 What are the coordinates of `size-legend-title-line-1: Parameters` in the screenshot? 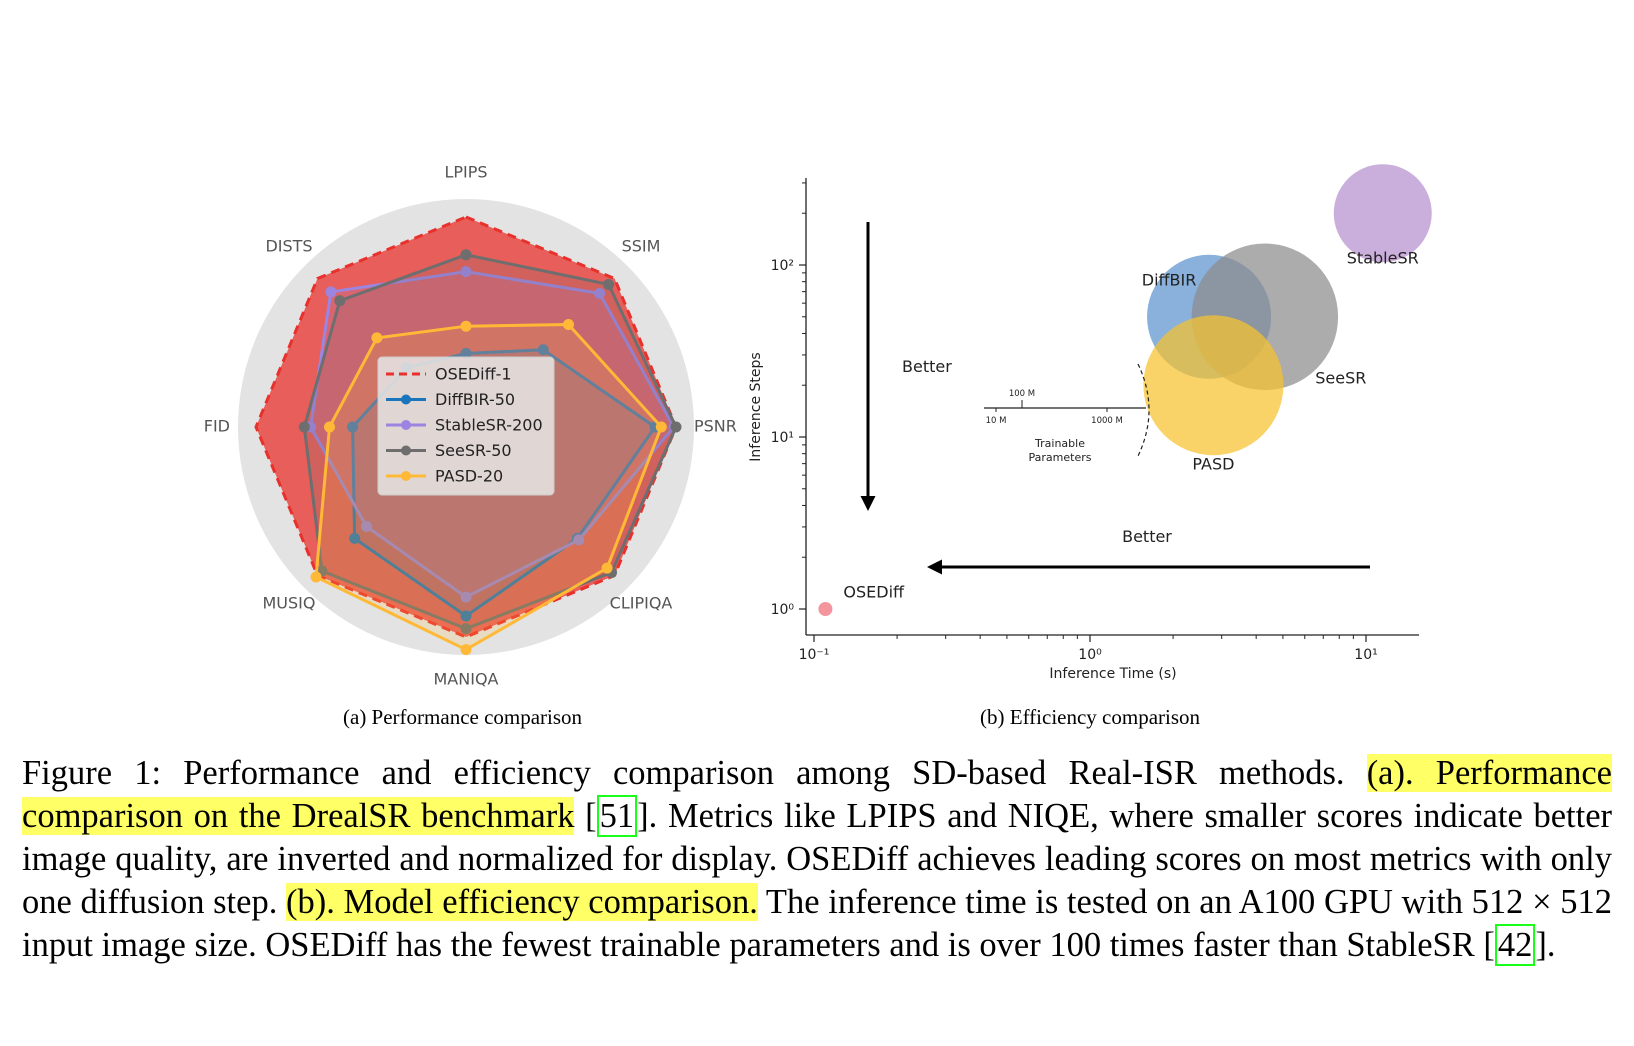 It's located at (1060, 457).